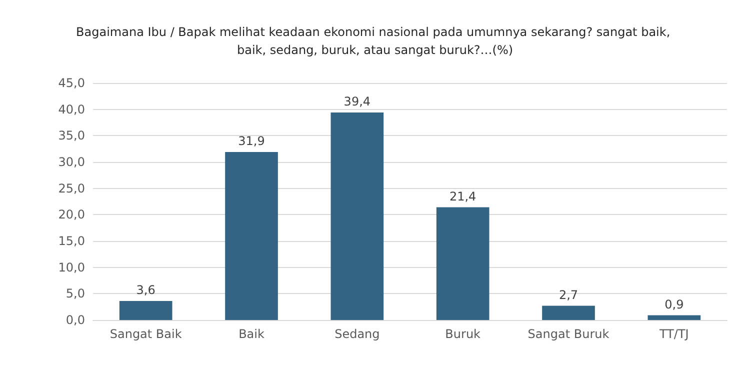 This screenshot has width=750, height=375. What do you see at coordinates (71, 162) in the screenshot?
I see `y-tick-label: 30,0` at bounding box center [71, 162].